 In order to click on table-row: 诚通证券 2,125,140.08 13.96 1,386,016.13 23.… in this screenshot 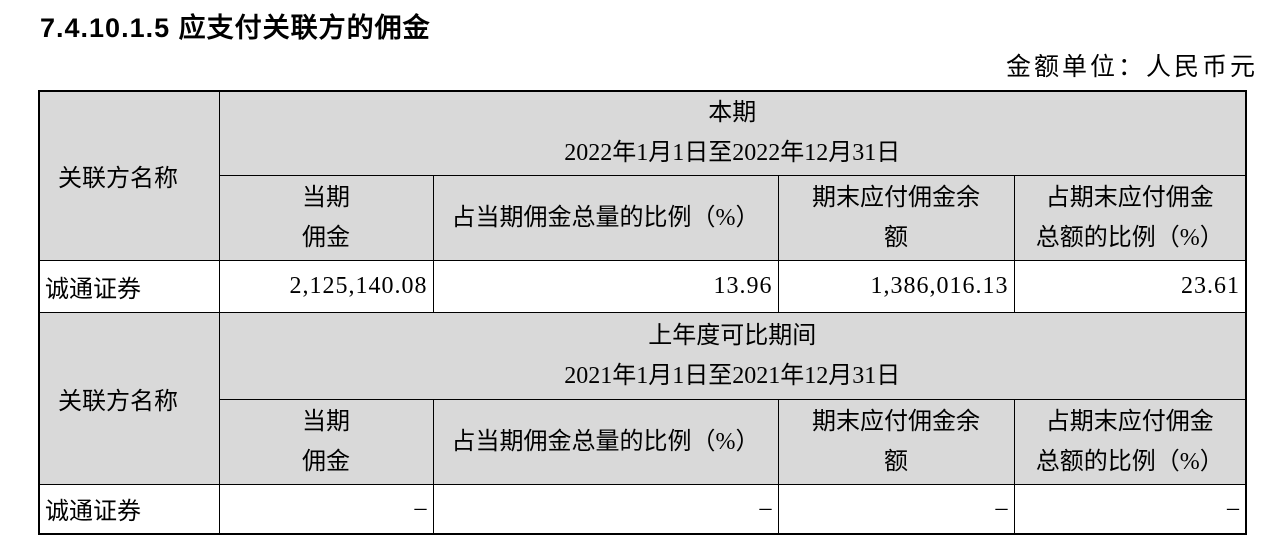, I will do `click(642, 286)`.